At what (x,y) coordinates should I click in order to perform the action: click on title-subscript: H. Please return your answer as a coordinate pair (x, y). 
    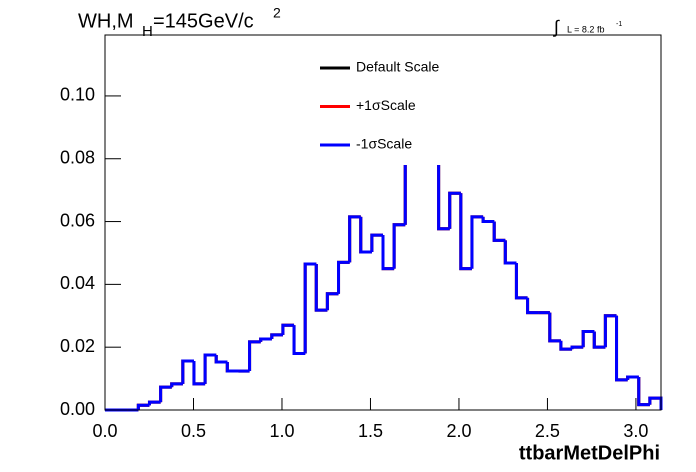
    Looking at the image, I should click on (147, 31).